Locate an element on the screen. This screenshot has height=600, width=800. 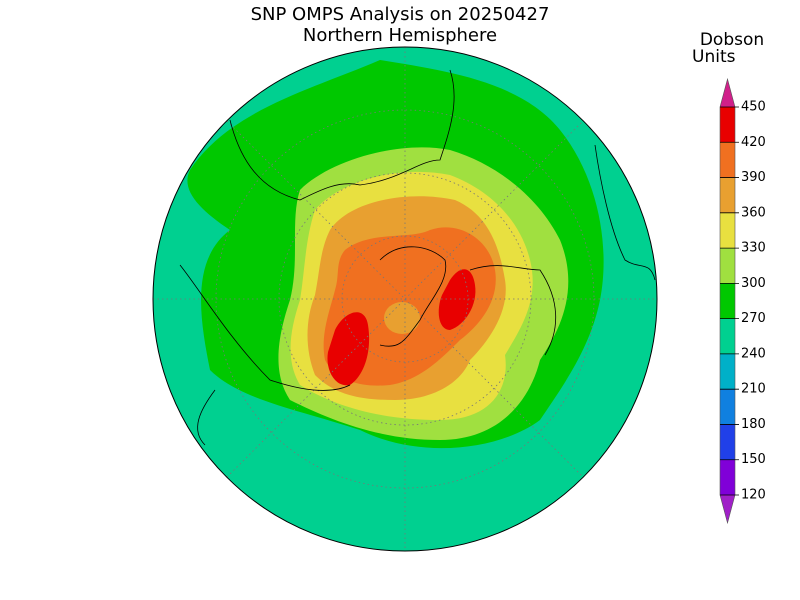
colorbar-tick-label: 180 is located at coordinates (753, 424).